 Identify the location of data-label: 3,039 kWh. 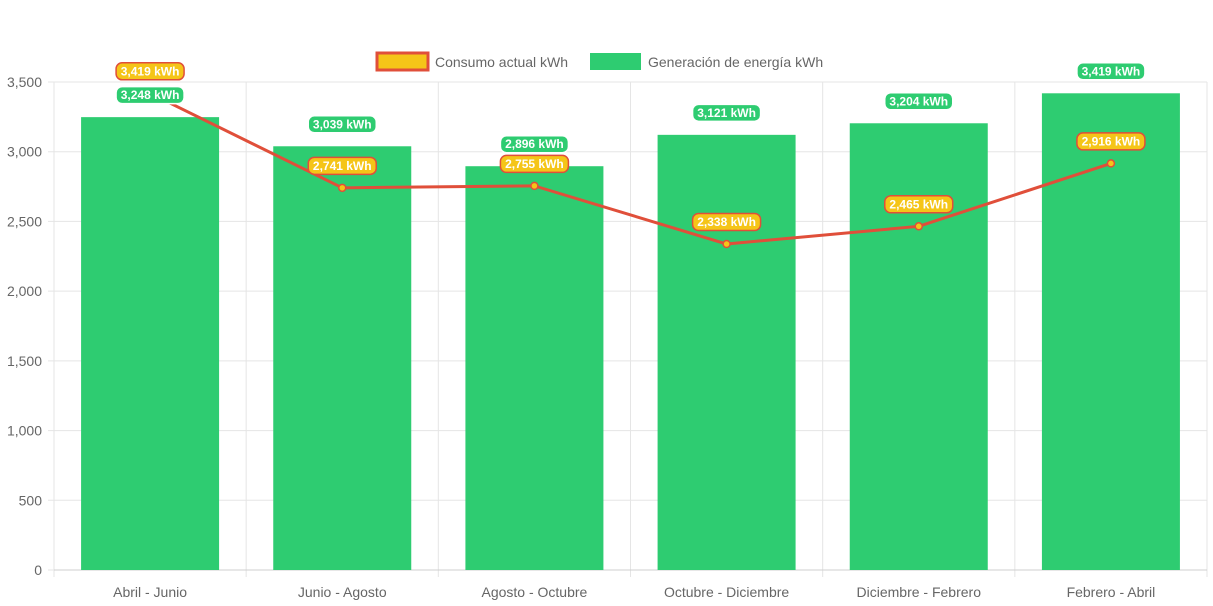
(342, 124).